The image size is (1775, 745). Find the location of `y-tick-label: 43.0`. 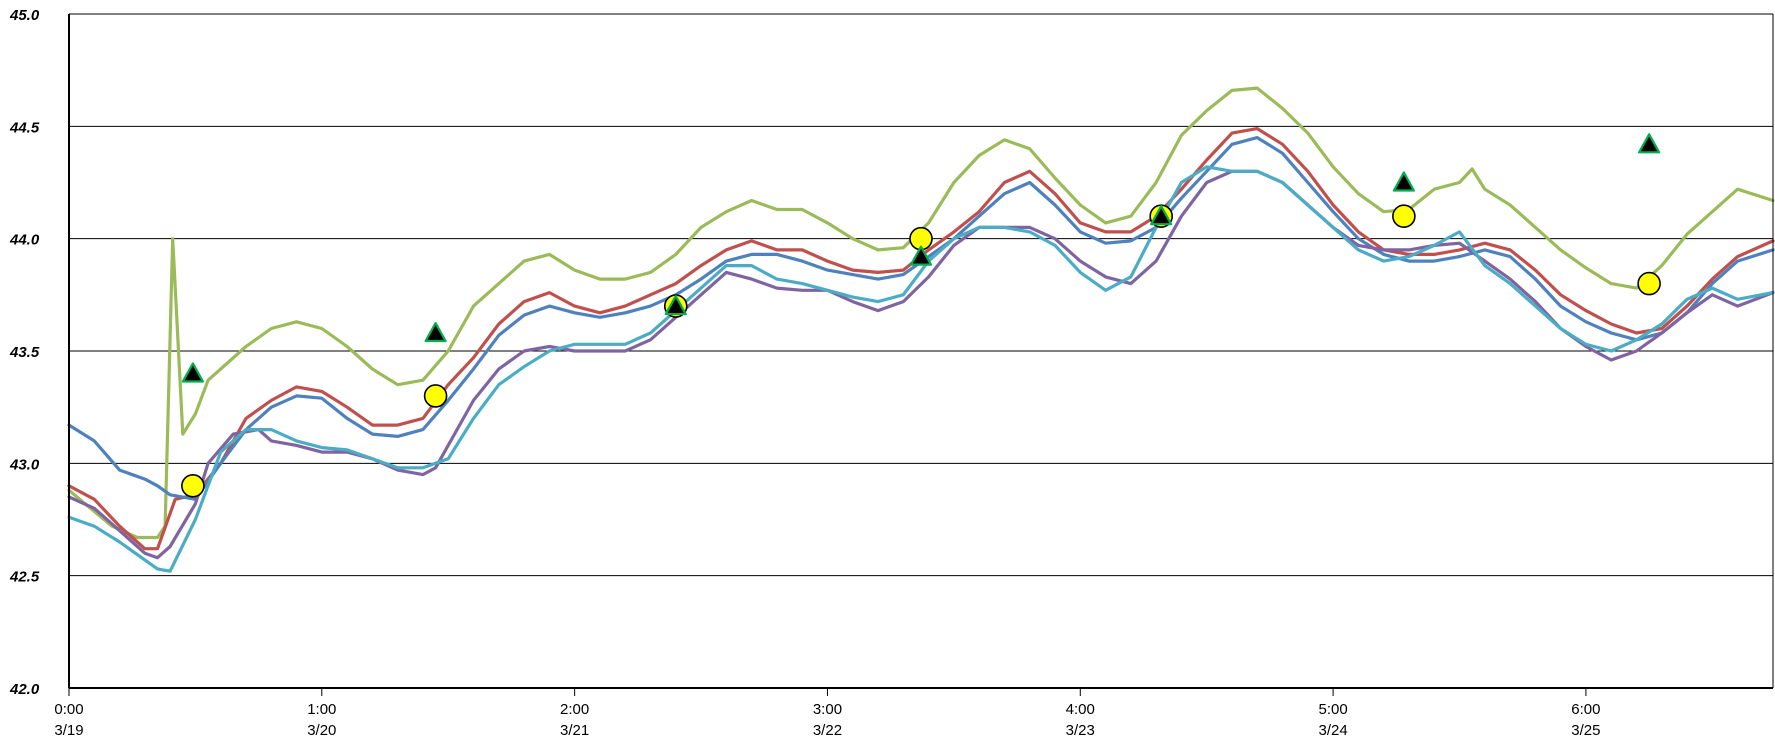

y-tick-label: 43.0 is located at coordinates (24, 464).